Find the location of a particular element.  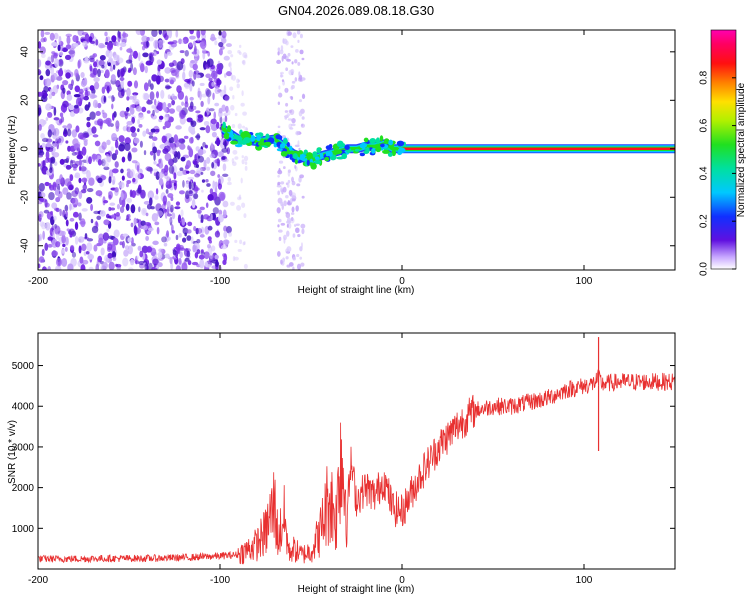

y-tick-label: 5000 is located at coordinates (23, 366).